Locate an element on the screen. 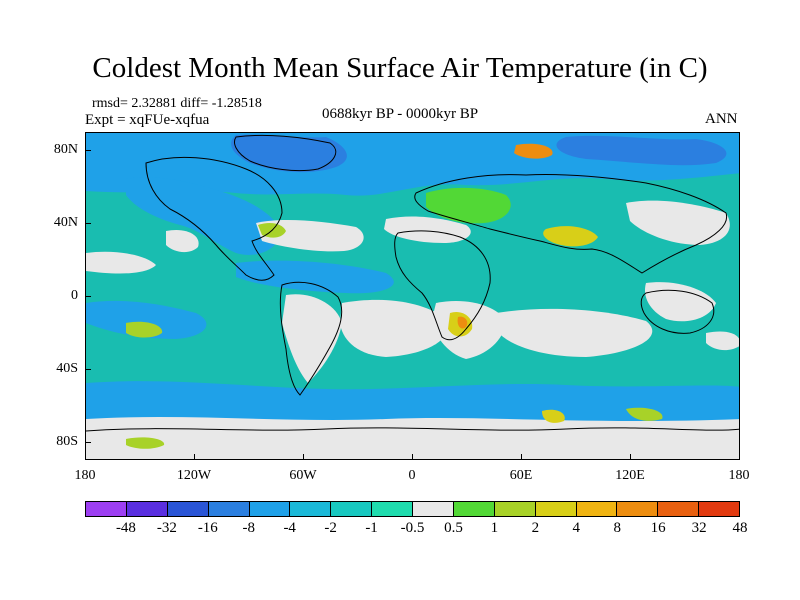 Image resolution: width=800 pixels, height=600 pixels. field-spacific-warm is located at coordinates (144, 329).